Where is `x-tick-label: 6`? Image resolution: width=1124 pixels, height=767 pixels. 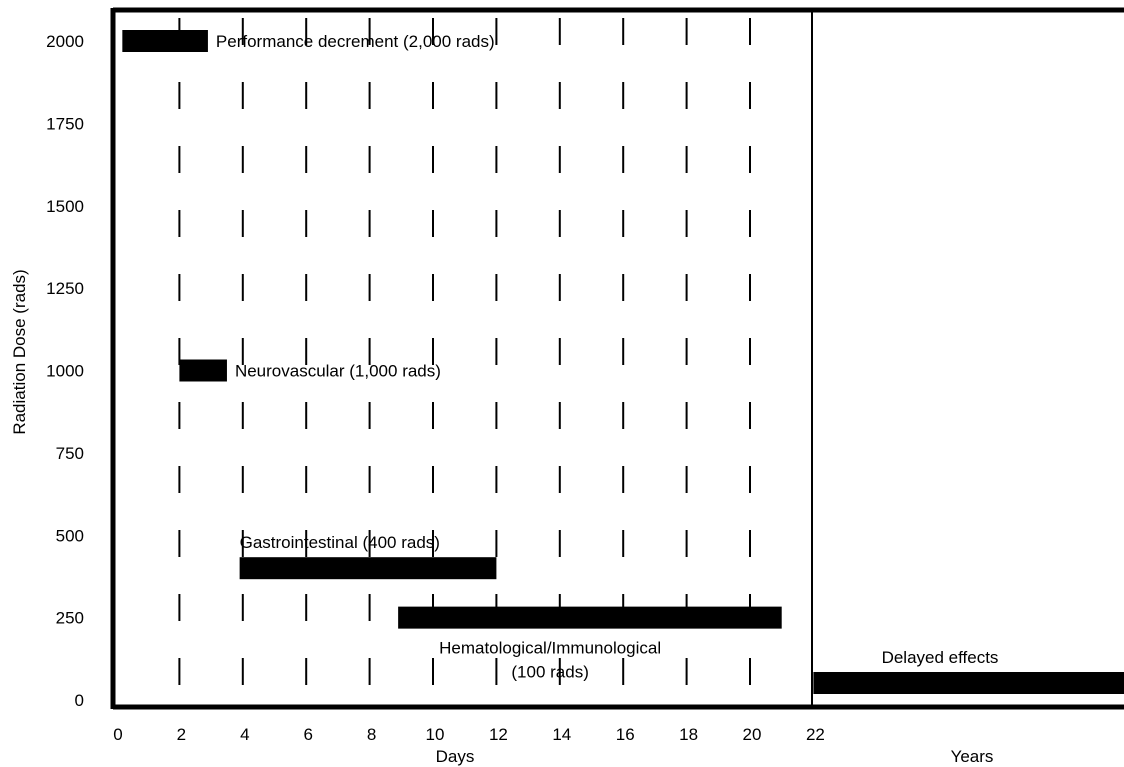
x-tick-label: 6 is located at coordinates (307, 734).